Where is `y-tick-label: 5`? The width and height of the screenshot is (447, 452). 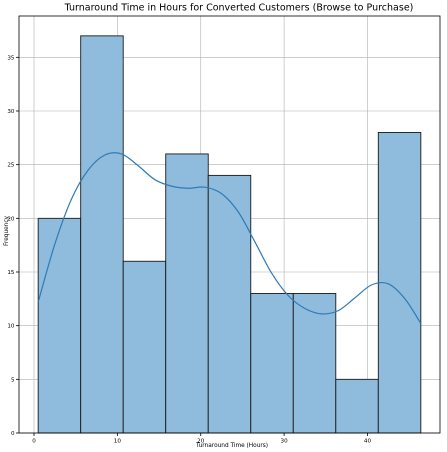 y-tick-label: 5 is located at coordinates (13, 380).